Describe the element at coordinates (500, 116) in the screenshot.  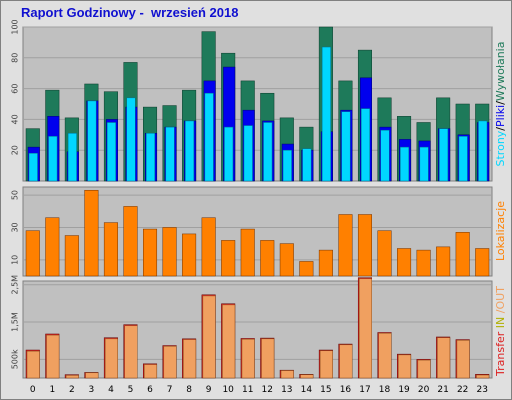
I see `pages-axis-label-part: Pliki` at that location.